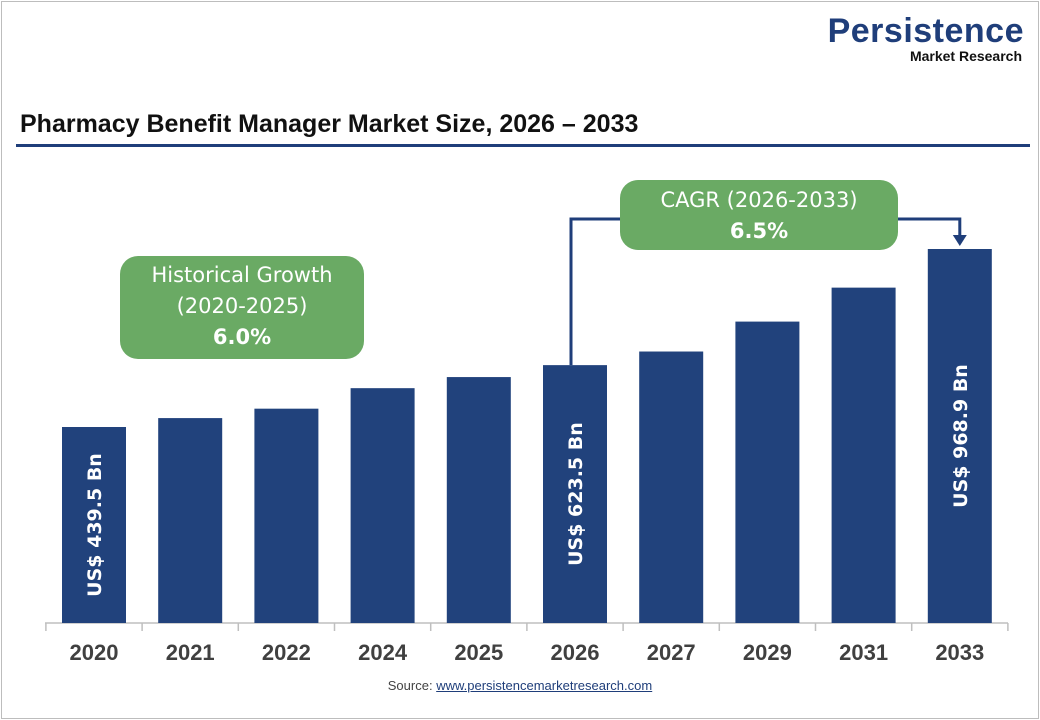 The height and width of the screenshot is (720, 1040). What do you see at coordinates (925, 31) in the screenshot?
I see `logo-line1: Persistence` at bounding box center [925, 31].